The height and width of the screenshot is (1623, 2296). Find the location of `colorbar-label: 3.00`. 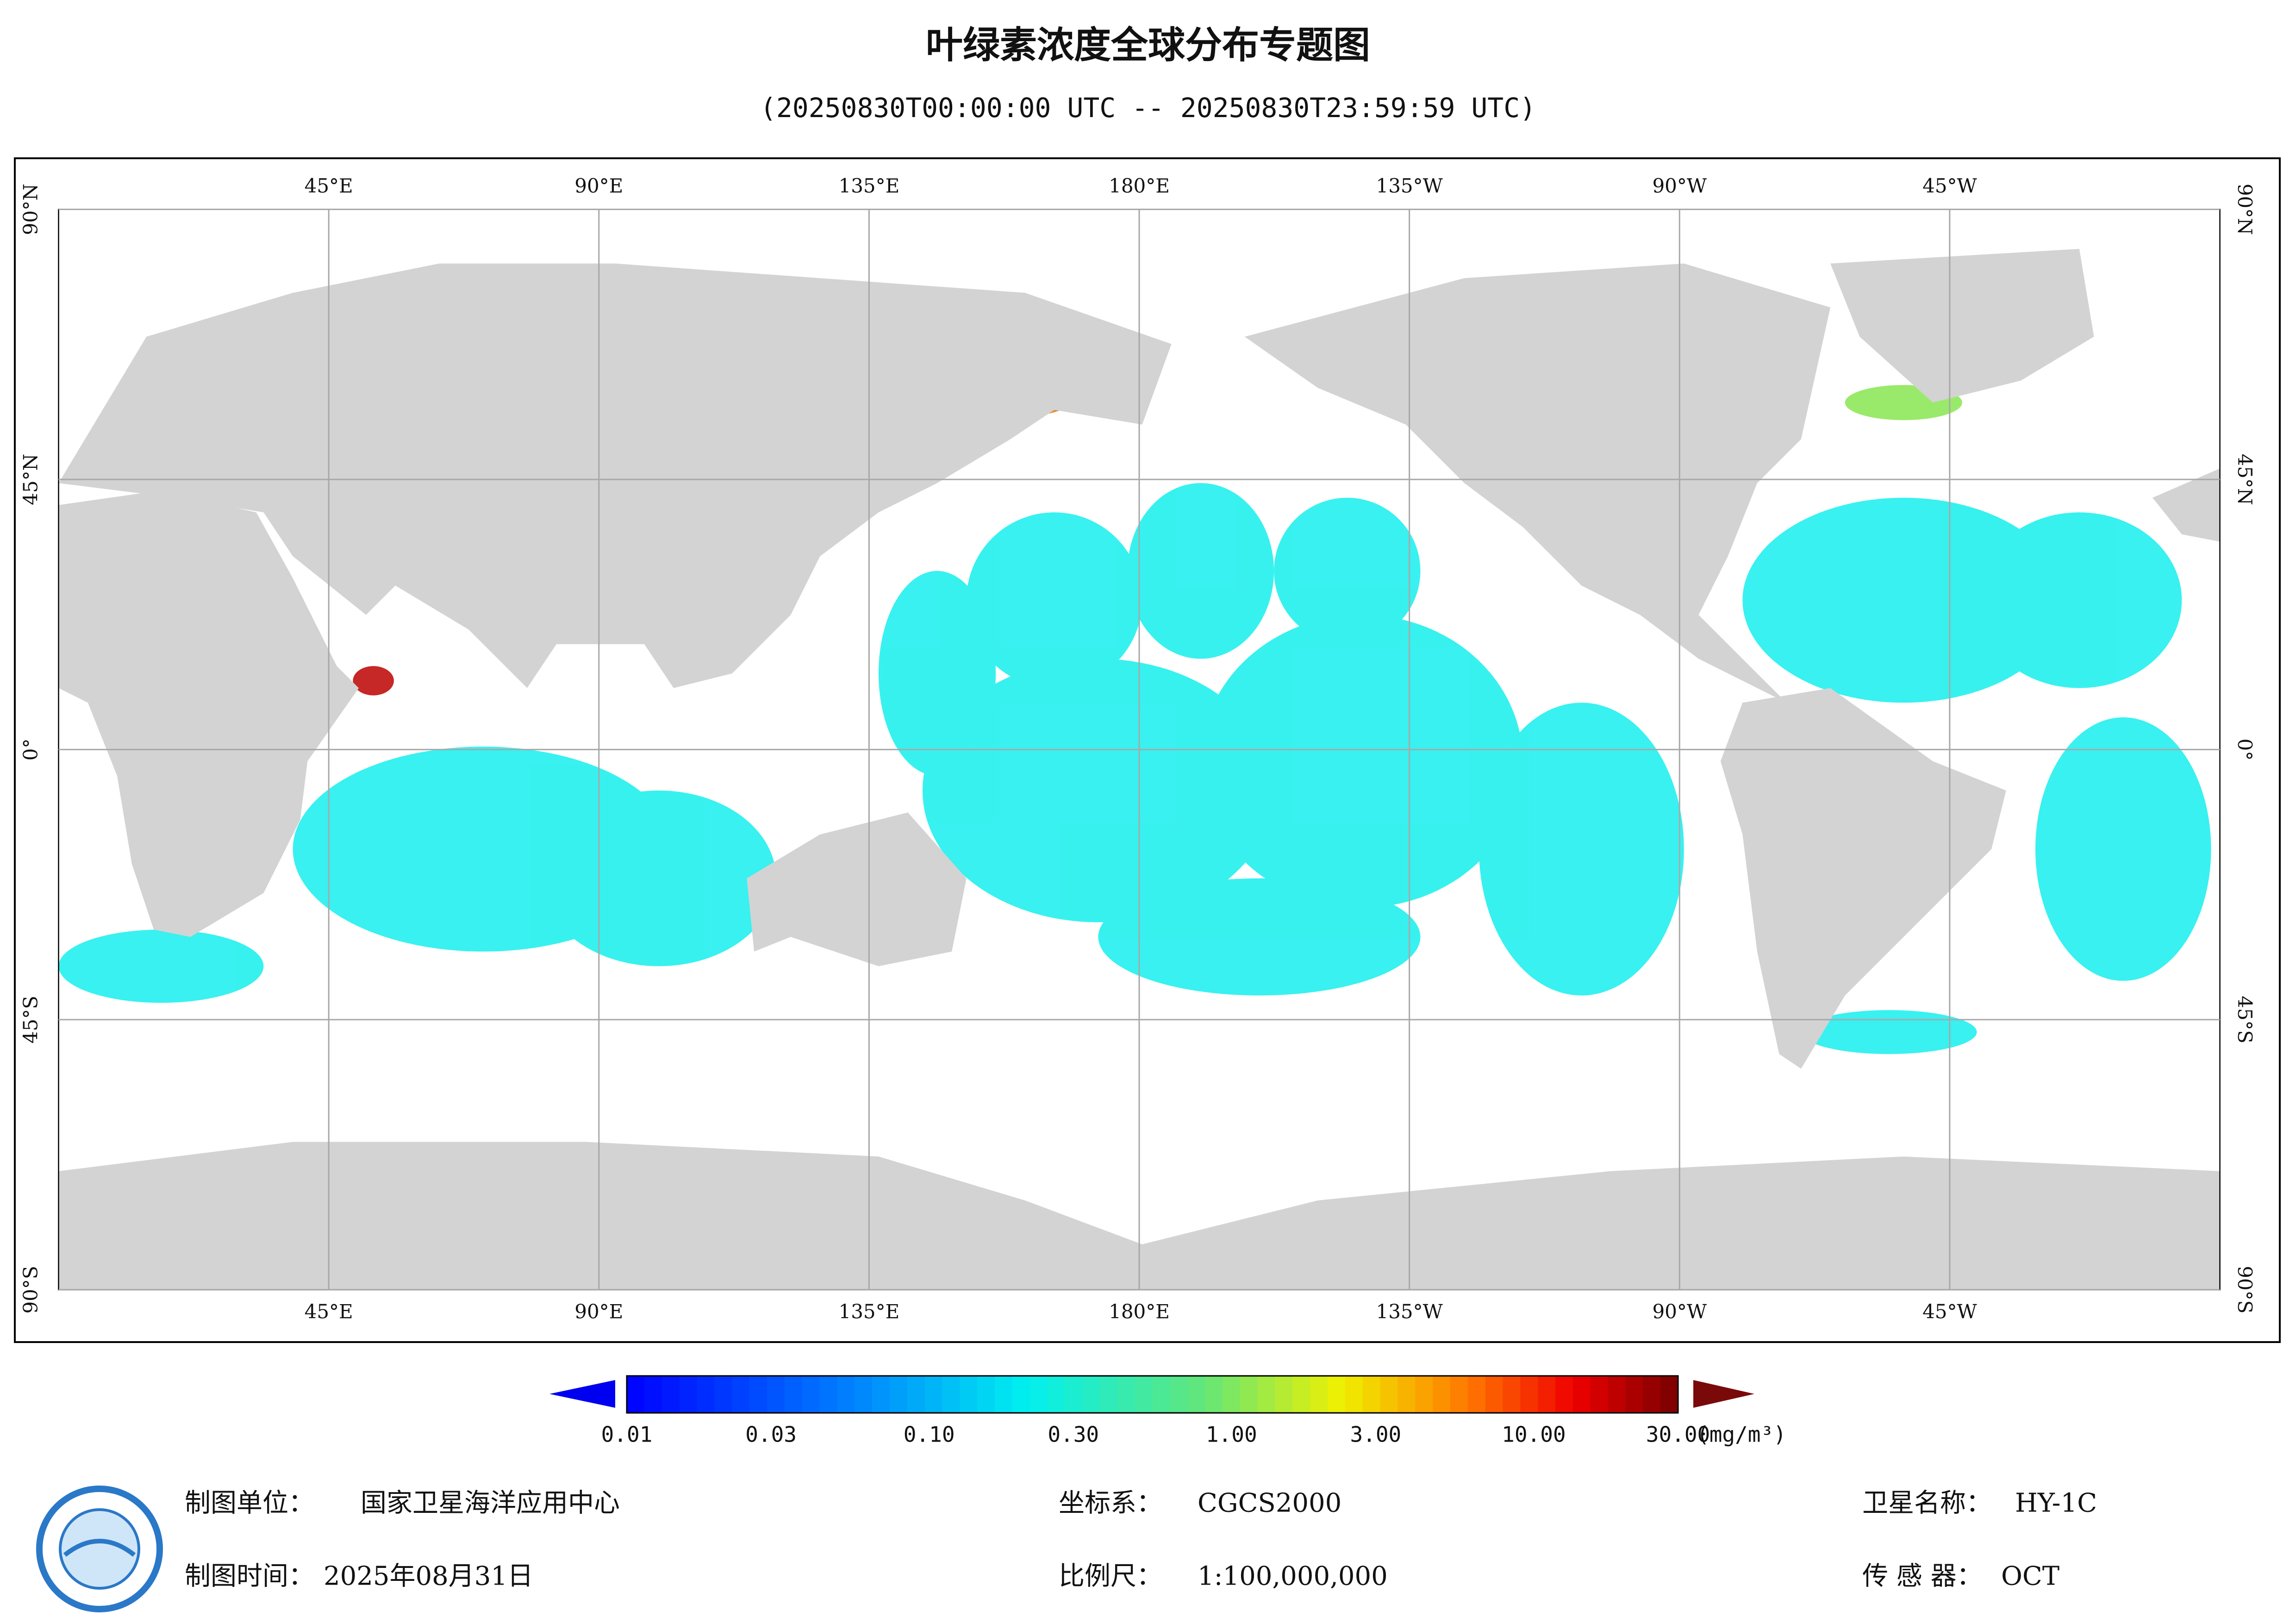

colorbar-label: 3.00 is located at coordinates (1375, 1434).